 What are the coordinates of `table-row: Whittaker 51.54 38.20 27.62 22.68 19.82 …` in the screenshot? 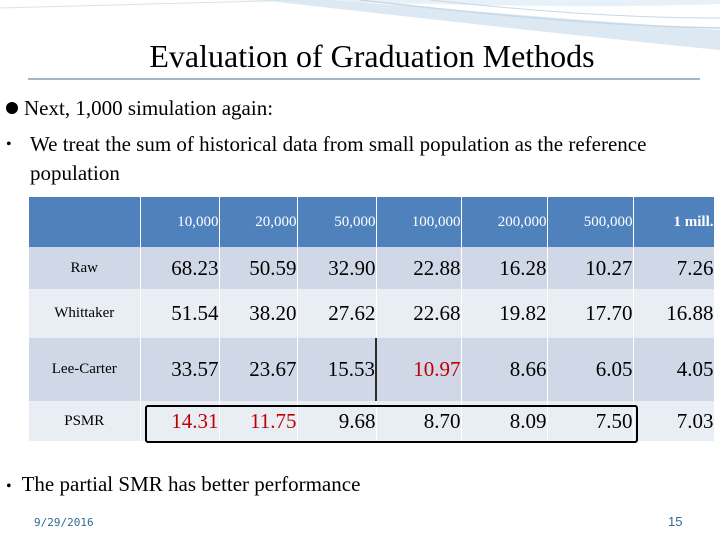 It's located at (372, 313).